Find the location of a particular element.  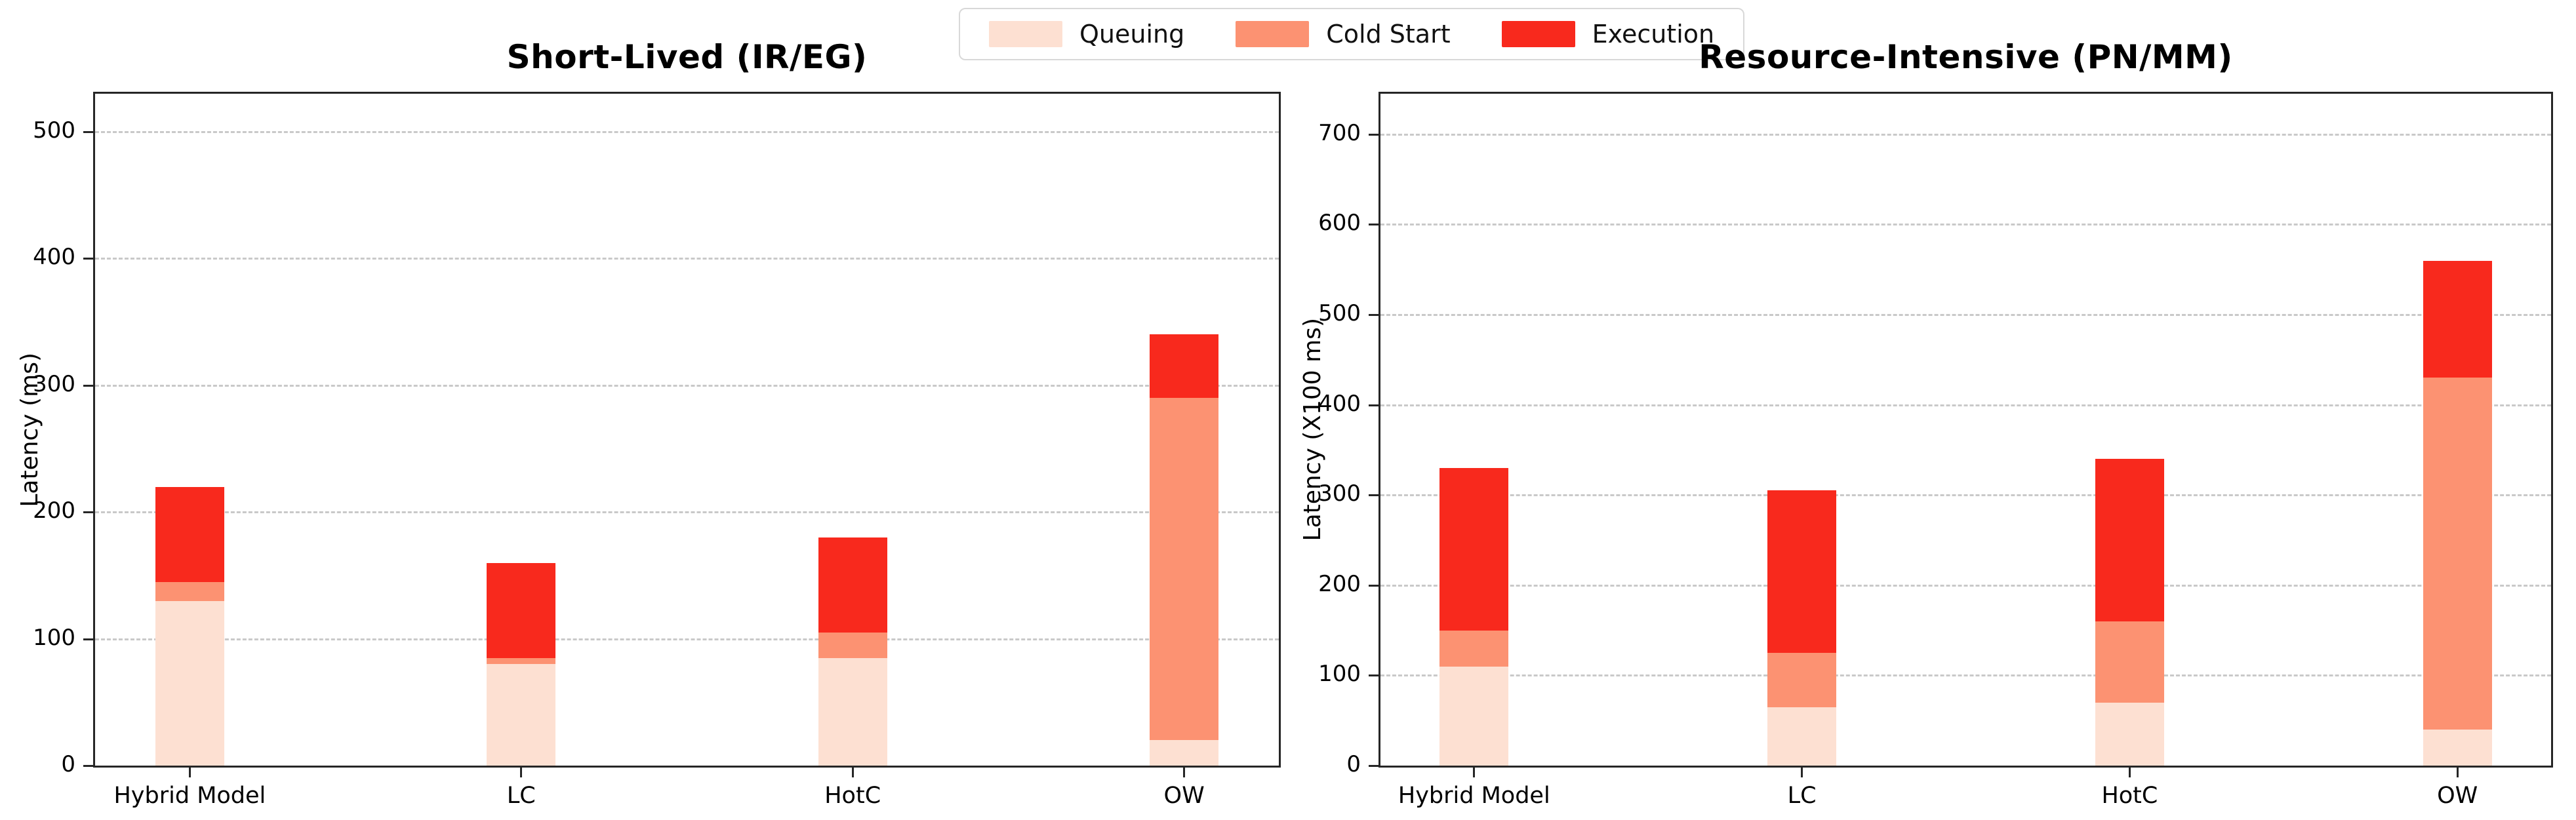

y-tick-label-700: 700 is located at coordinates (1339, 132).